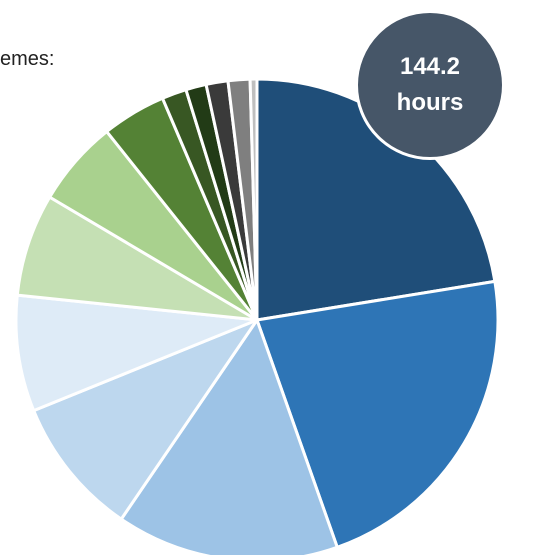 This screenshot has width=551, height=555. I want to click on chart-caption: emes:, so click(27, 59).